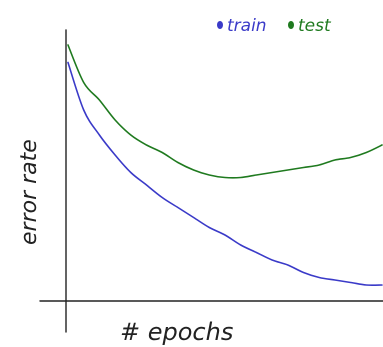 The image size is (383, 347). Describe the element at coordinates (274, 26) in the screenshot. I see `legend: train test` at that location.